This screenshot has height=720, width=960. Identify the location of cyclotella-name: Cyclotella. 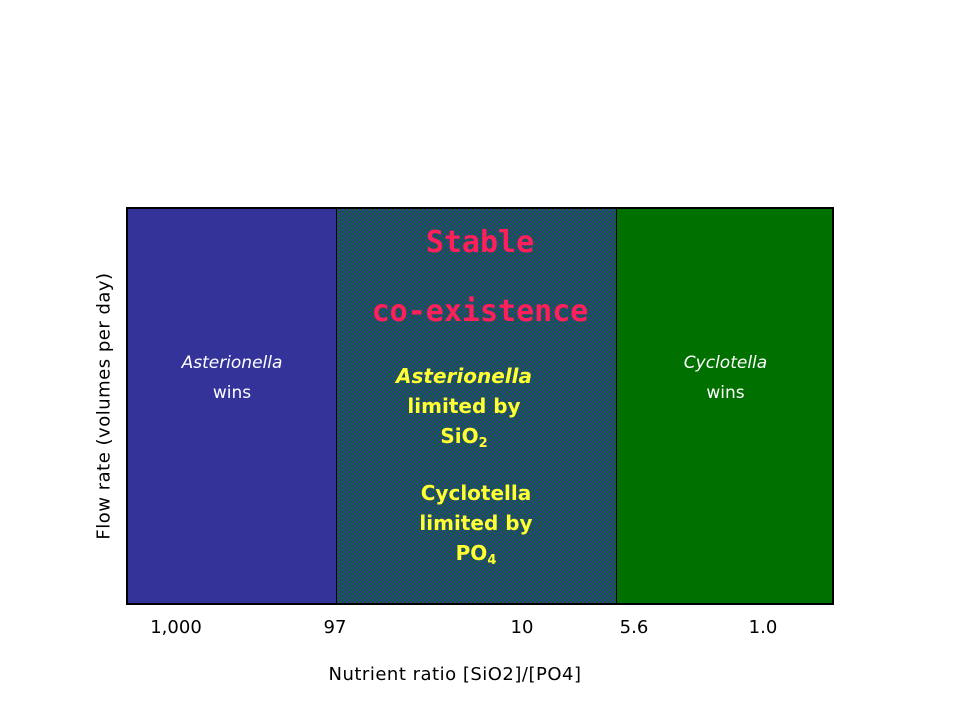
(476, 493).